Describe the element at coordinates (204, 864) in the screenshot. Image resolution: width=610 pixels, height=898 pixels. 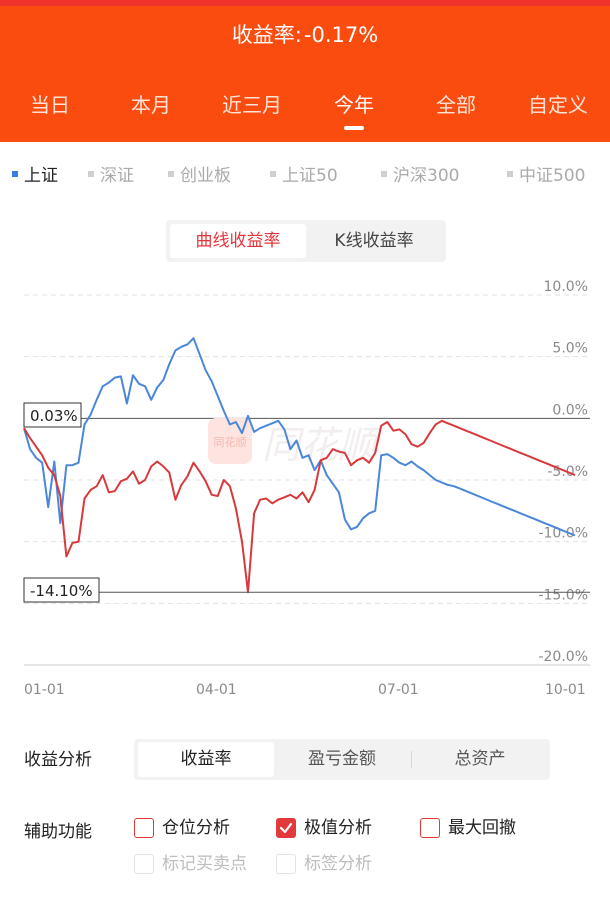
I see `checkbox-label: 标记买卖点` at that location.